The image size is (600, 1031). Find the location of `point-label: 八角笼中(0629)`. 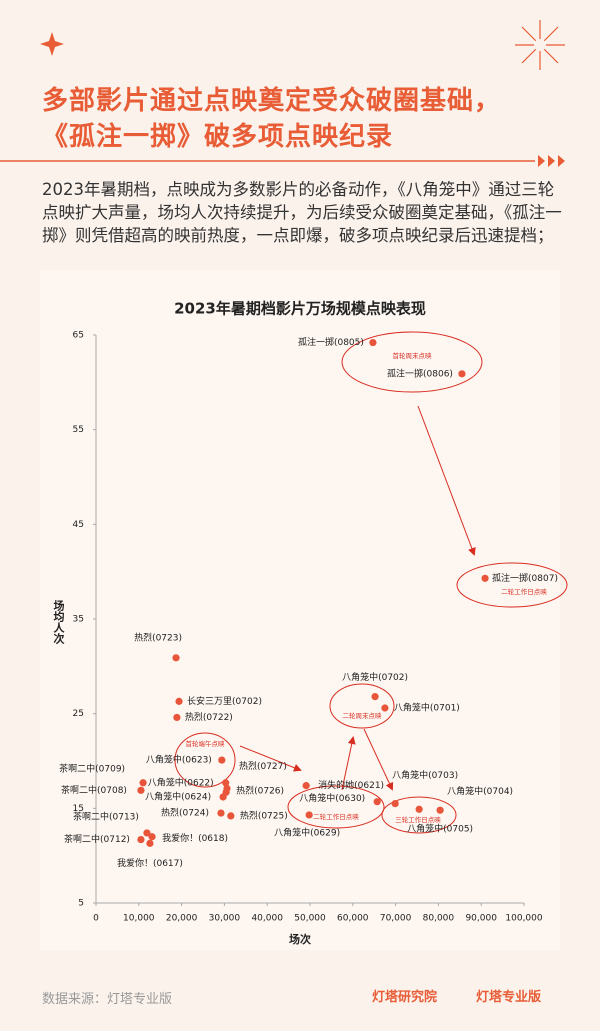

point-label: 八角笼中(0629) is located at coordinates (307, 832).